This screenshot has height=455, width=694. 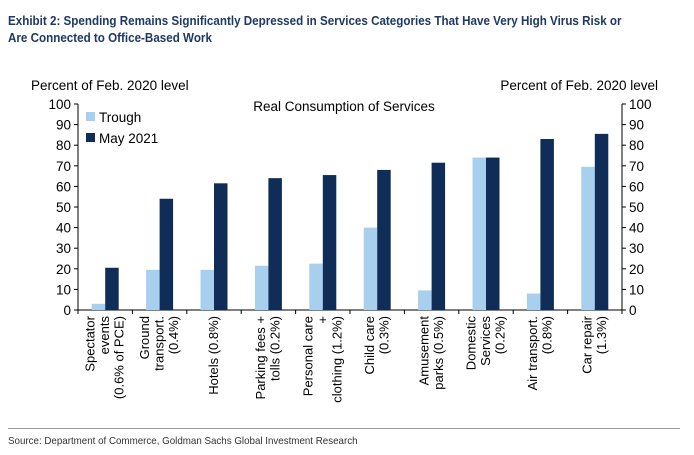 What do you see at coordinates (213, 355) in the screenshot?
I see `x-tick-label: Hotels (0.8%)` at bounding box center [213, 355].